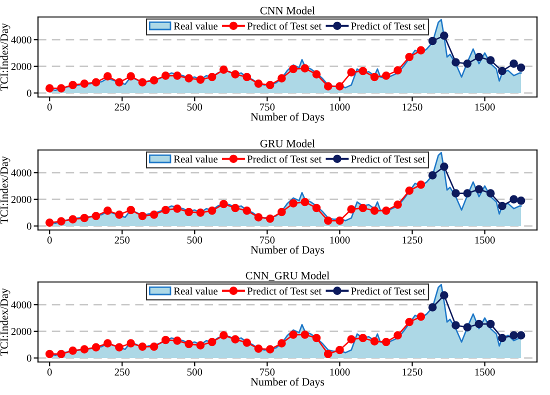 This screenshot has width=550, height=395. What do you see at coordinates (287, 117) in the screenshot?
I see `x-axis-title: Number of Days` at bounding box center [287, 117].